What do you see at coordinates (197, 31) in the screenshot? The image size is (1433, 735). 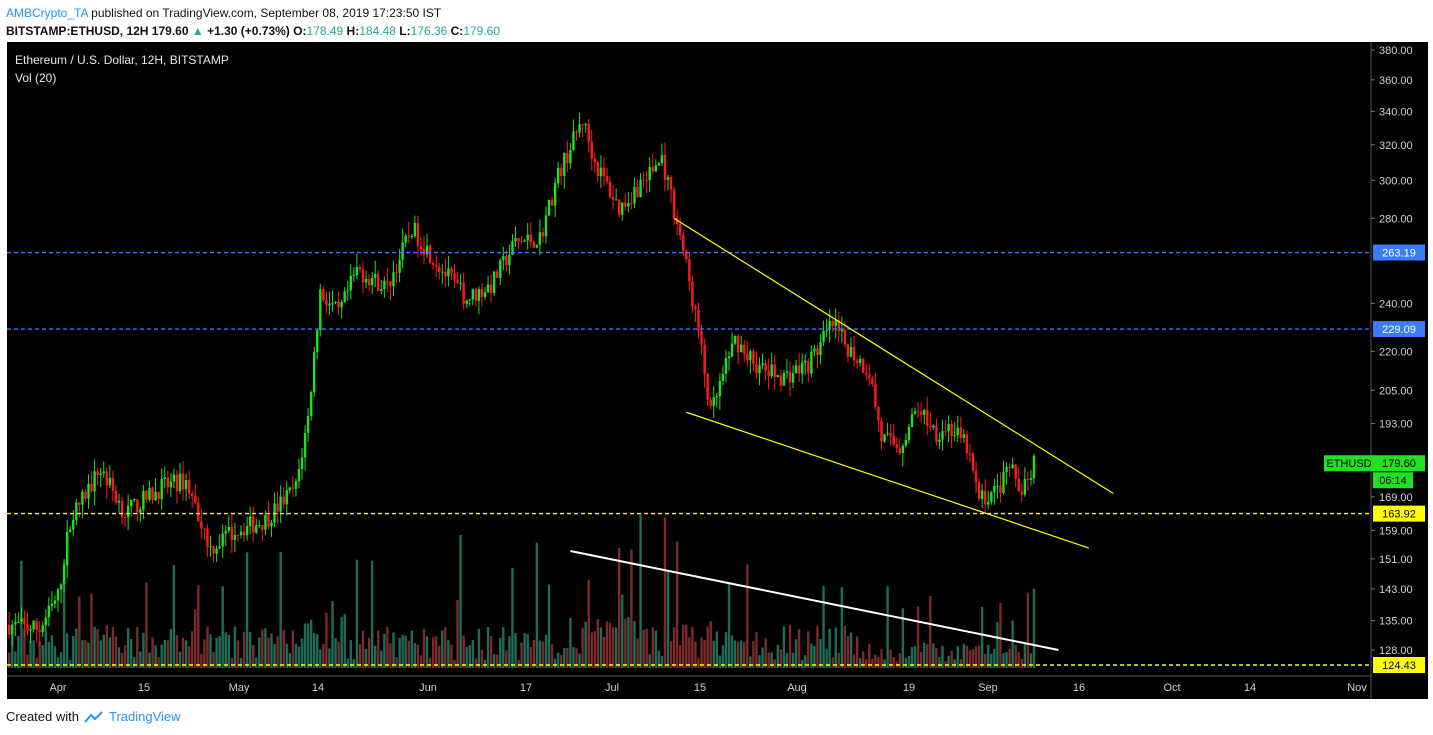 I see `up-arrow-icon: ▲` at bounding box center [197, 31].